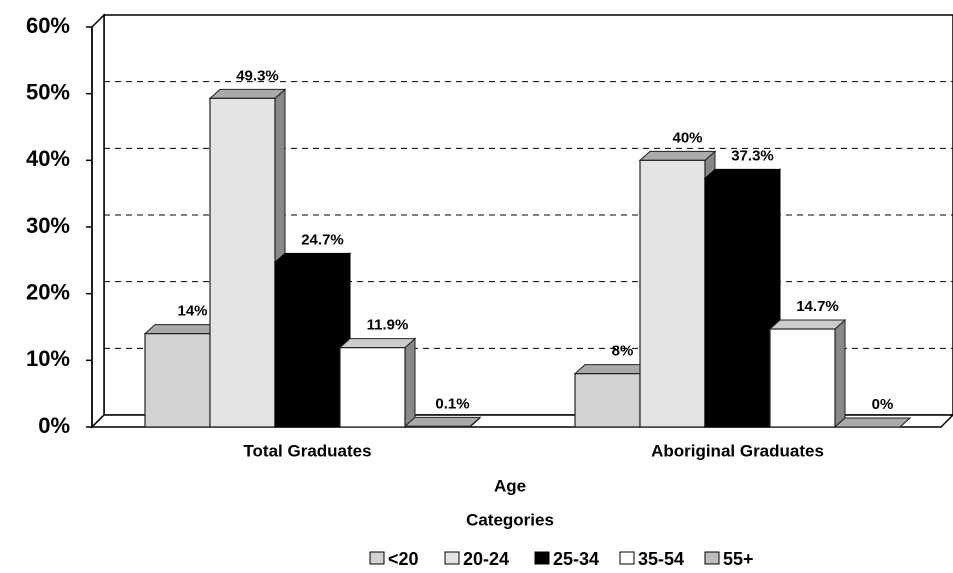 This screenshot has height=573, width=953. I want to click on value-label: 24.7%, so click(322, 239).